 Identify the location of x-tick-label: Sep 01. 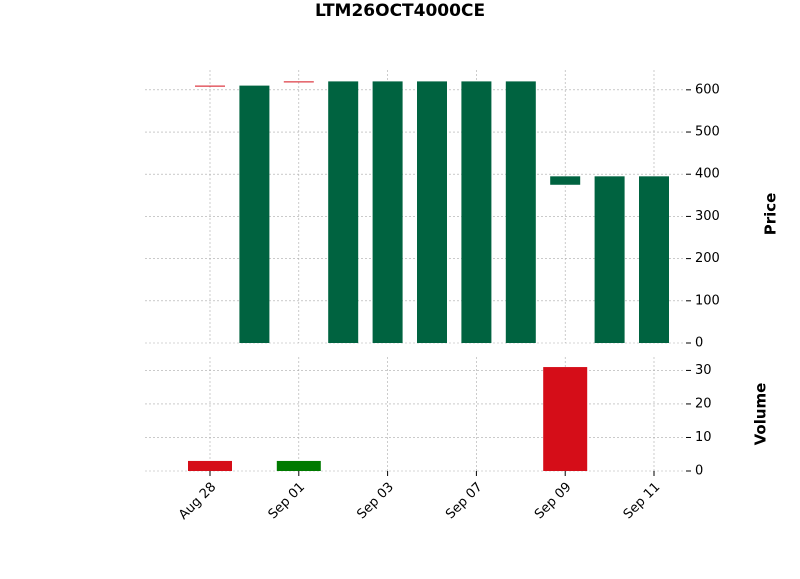
(287, 501).